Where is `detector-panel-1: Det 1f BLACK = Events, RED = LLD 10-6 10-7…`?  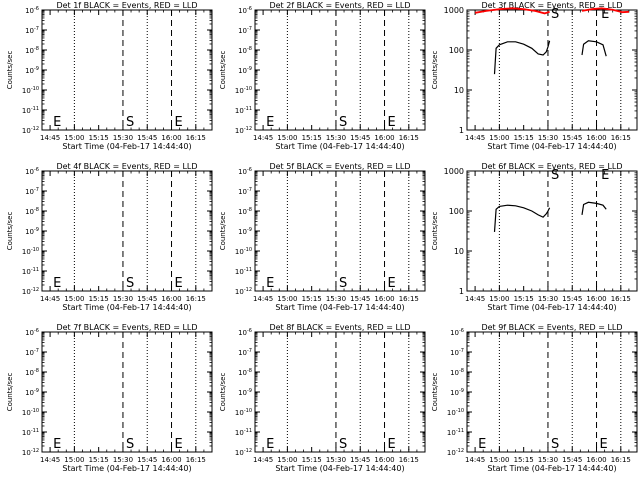 detector-panel-1: Det 1f BLACK = Events, RED = LLD 10-6 10-7… is located at coordinates (109, 76).